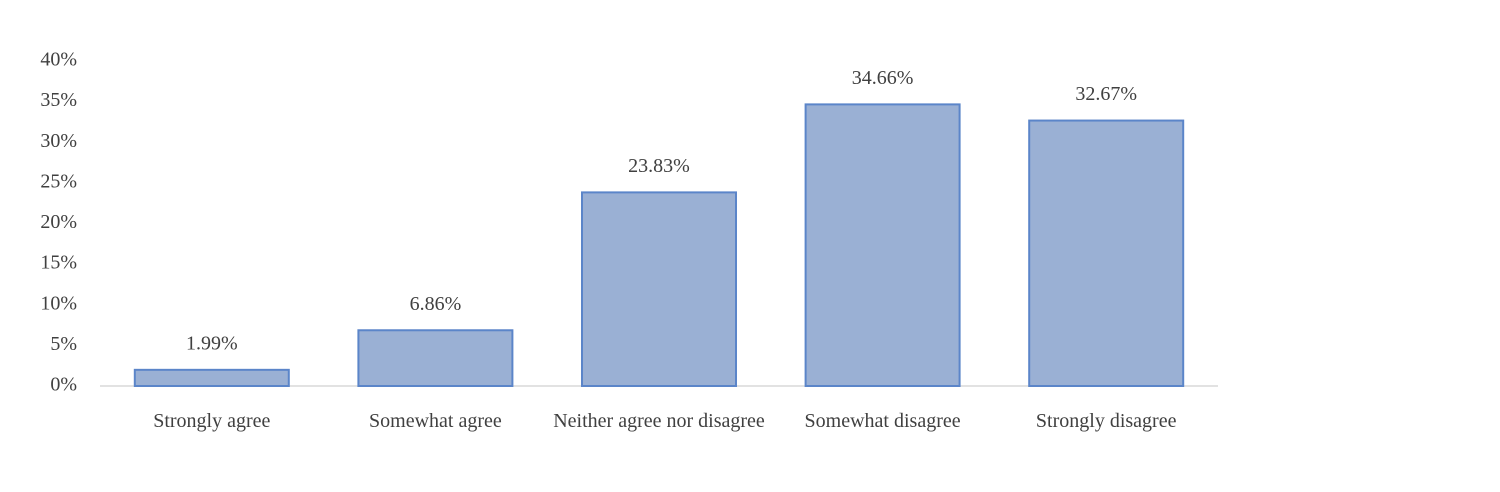 The height and width of the screenshot is (492, 1500). I want to click on data-label: 1.99%, so click(212, 343).